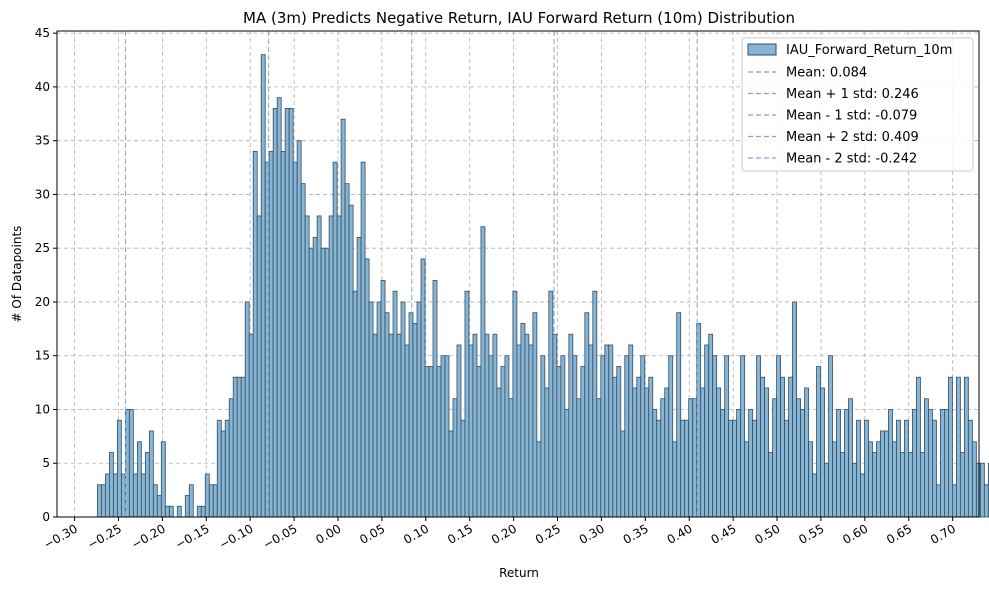 This screenshot has width=989, height=590. I want to click on x-tick-label: 0.05, so click(372, 533).